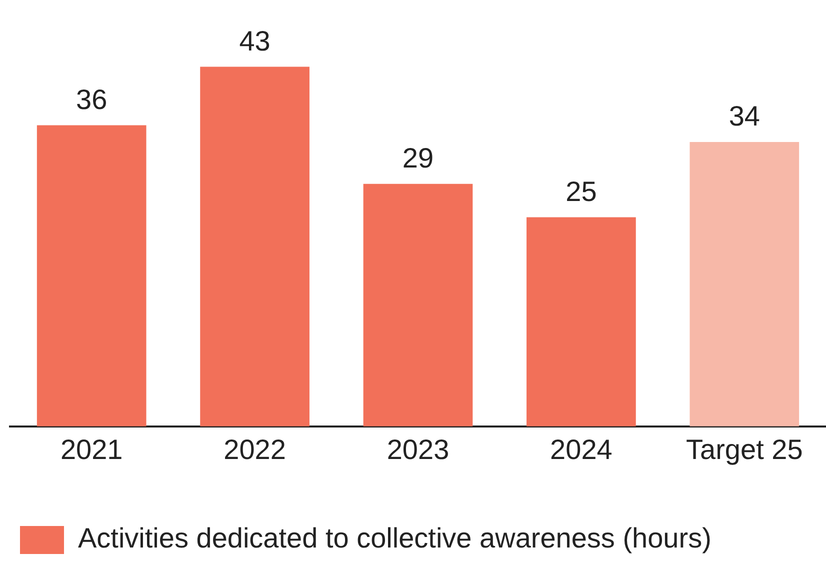 The height and width of the screenshot is (564, 826). I want to click on data-label: 36, so click(92, 99).